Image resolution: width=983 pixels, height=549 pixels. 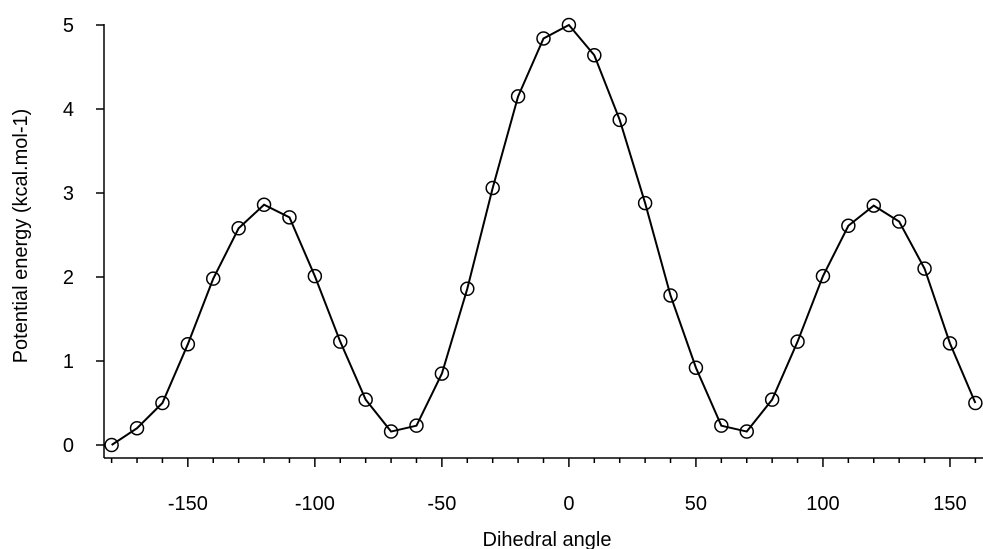 What do you see at coordinates (68, 26) in the screenshot?
I see `y-tick-label: 5` at bounding box center [68, 26].